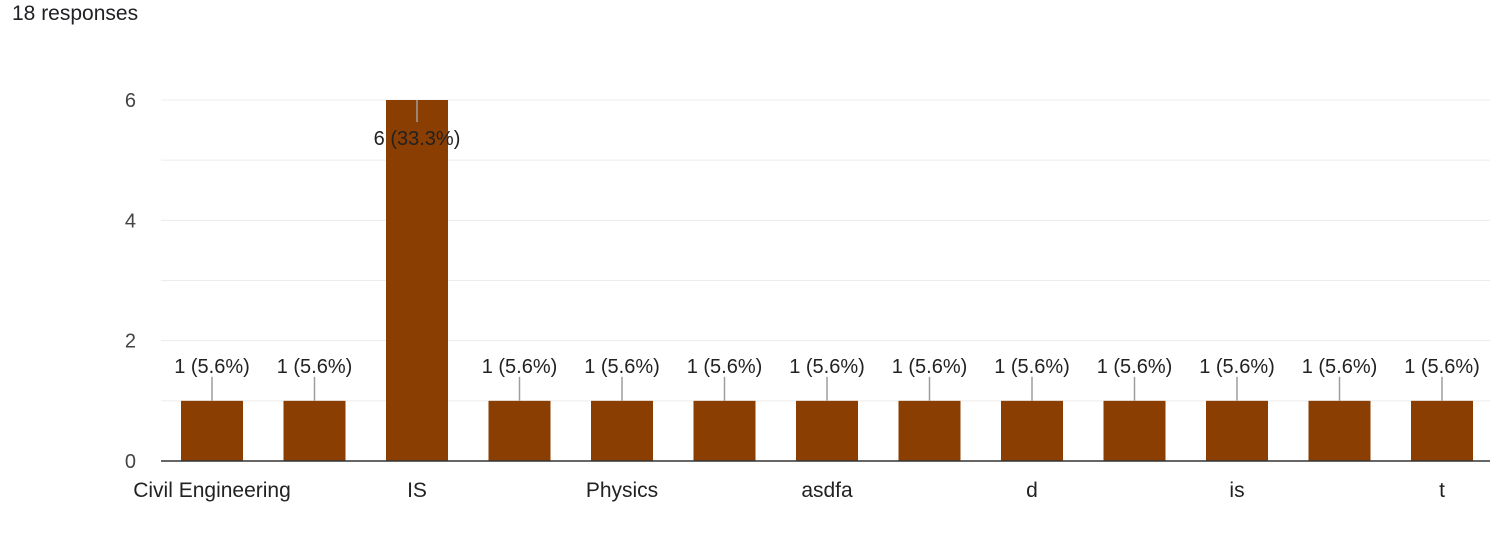 This screenshot has height=544, width=1501. Describe the element at coordinates (1236, 490) in the screenshot. I see `x-category-label: is` at that location.